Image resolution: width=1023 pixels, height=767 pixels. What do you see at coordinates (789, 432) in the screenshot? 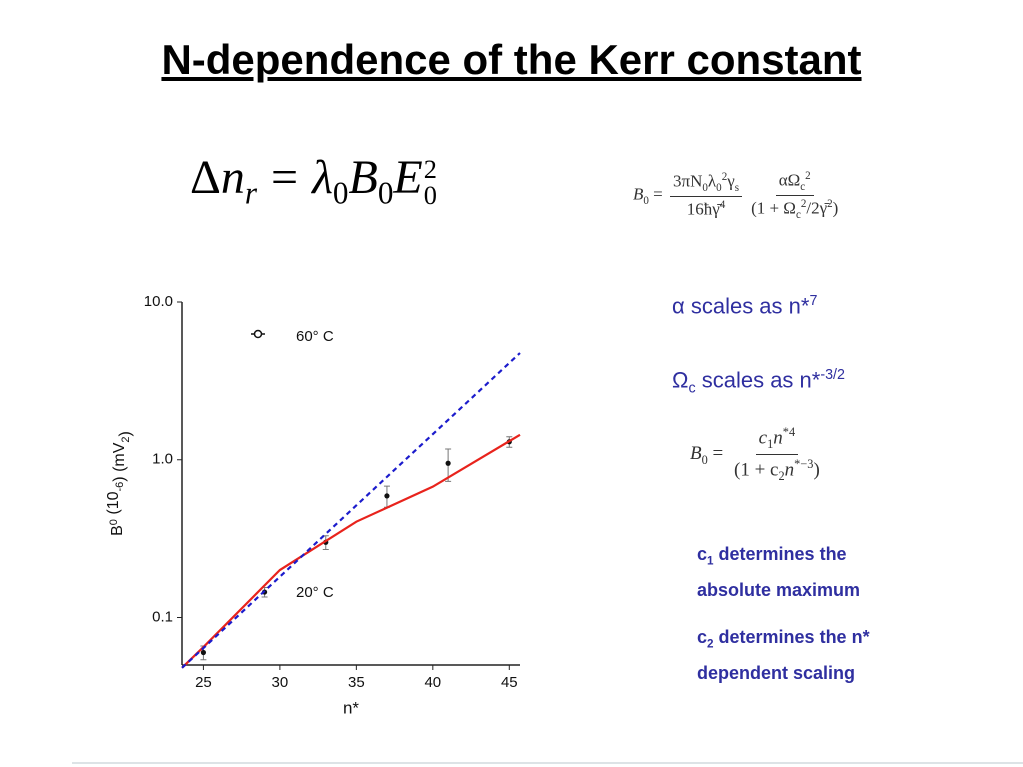
I see `f-part: *4` at bounding box center [789, 432].